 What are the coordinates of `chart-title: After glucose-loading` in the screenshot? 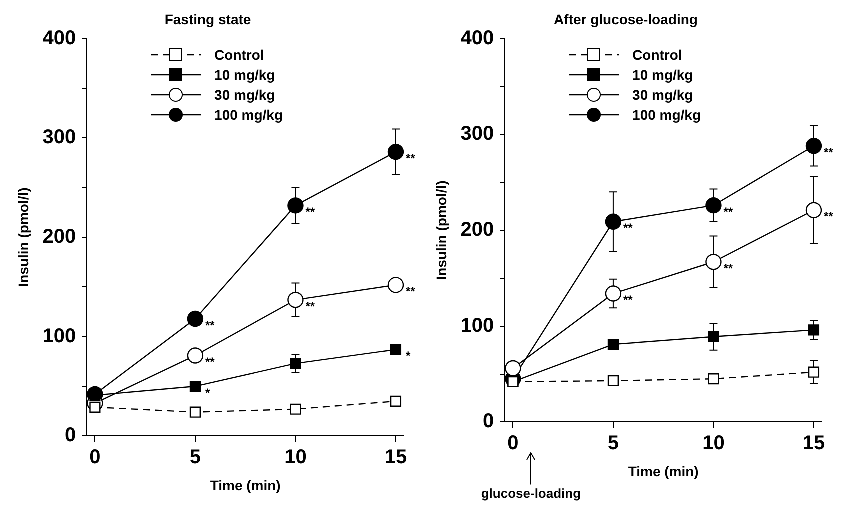 It's located at (626, 19).